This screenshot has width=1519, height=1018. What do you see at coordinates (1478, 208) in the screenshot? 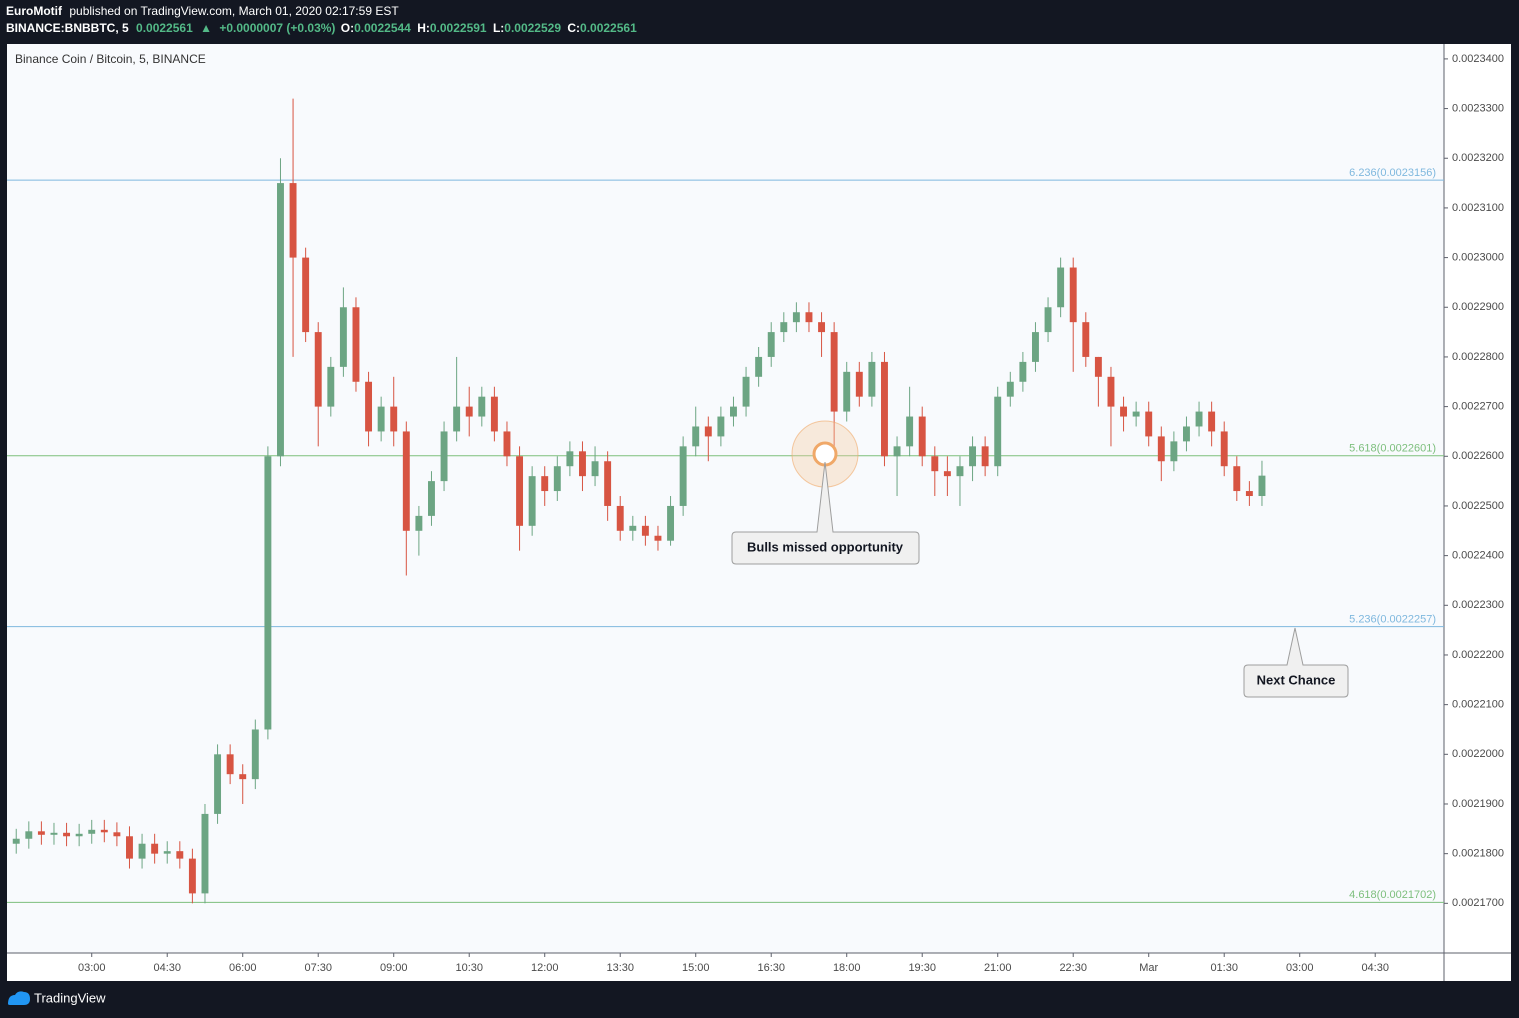
I see `y-tick-label: 0.0023100` at bounding box center [1478, 208].